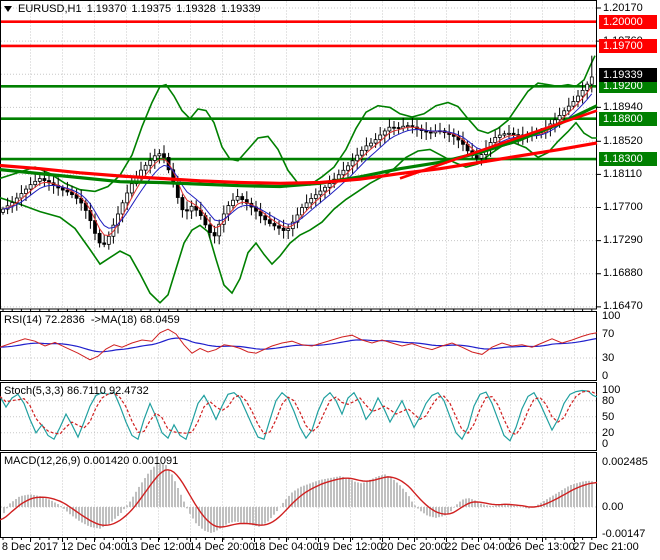 The image size is (660, 560). Describe the element at coordinates (350, 547) in the screenshot. I see `x-axis-label: 19 Dec 12:00` at that location.